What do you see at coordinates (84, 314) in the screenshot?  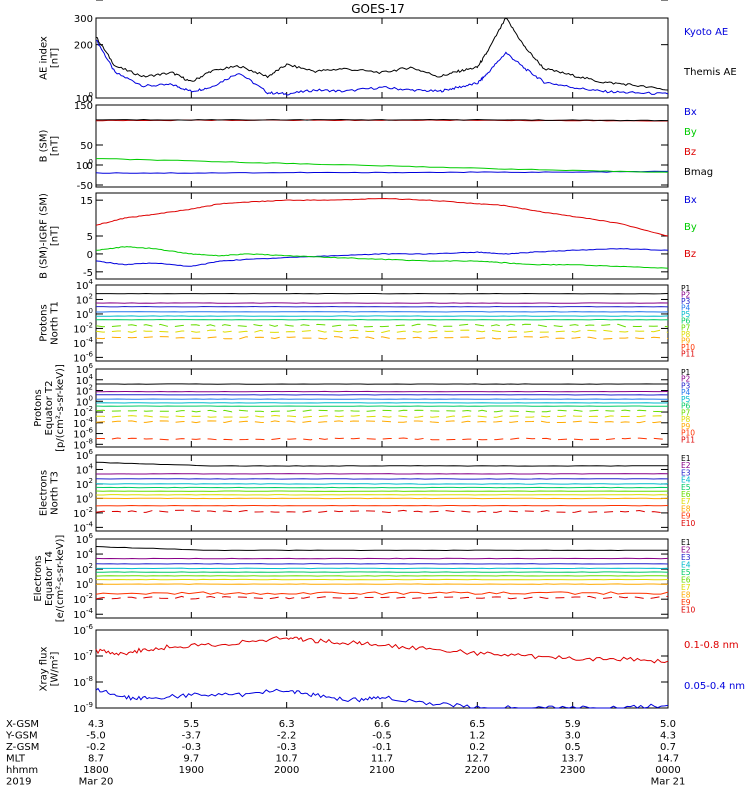 I see `y-tick-label: 10⁰` at bounding box center [84, 314].